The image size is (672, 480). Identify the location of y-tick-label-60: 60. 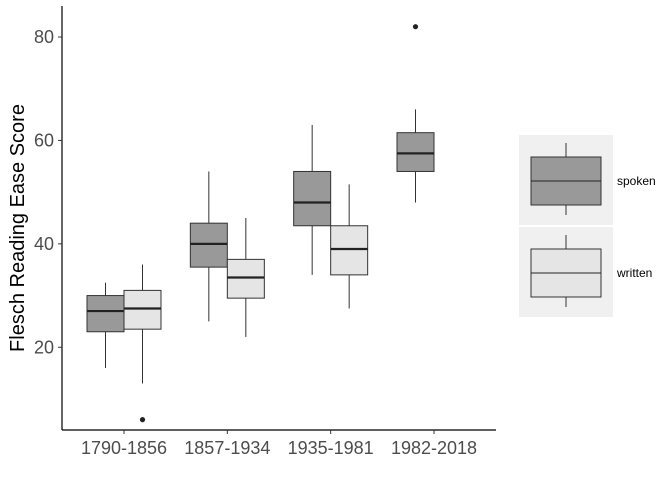
(44, 140).